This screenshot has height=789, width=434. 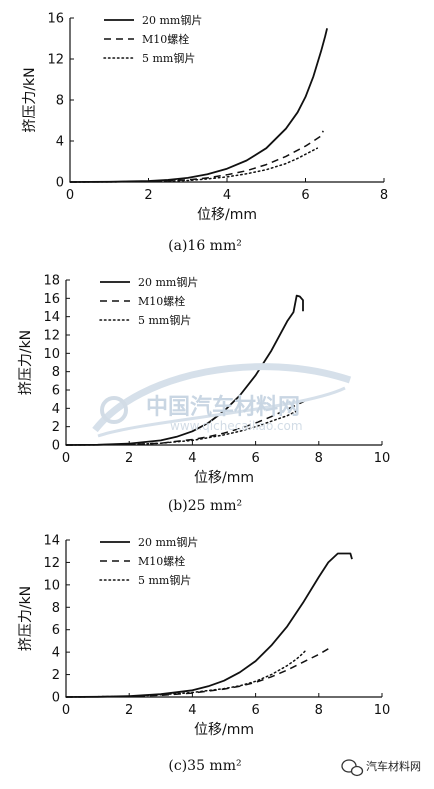 I want to click on subfigure-caption: (a)16 mm², so click(x=205, y=246).